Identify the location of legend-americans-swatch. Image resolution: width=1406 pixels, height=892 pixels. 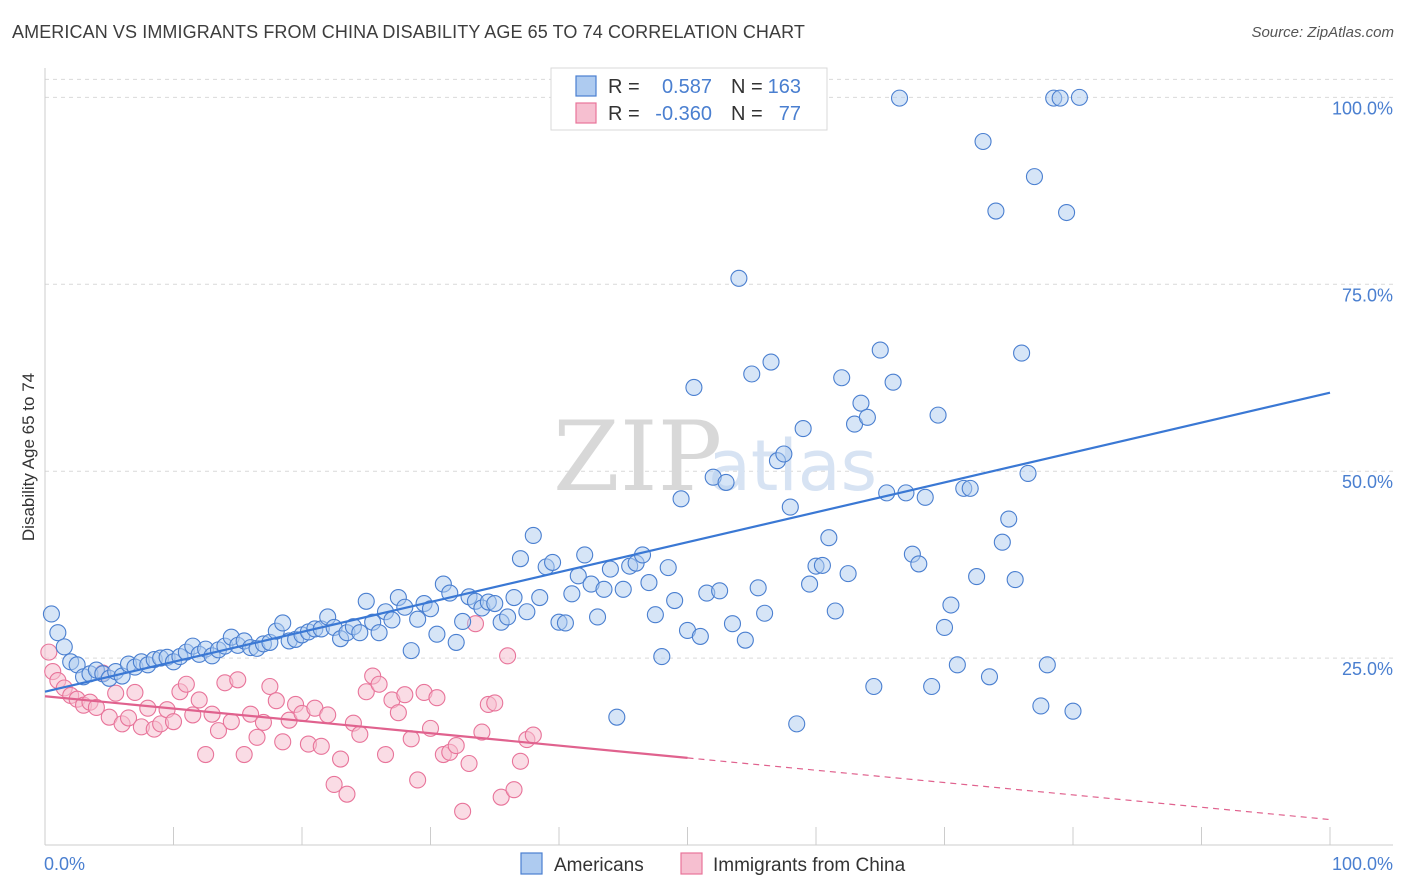
(531, 863).